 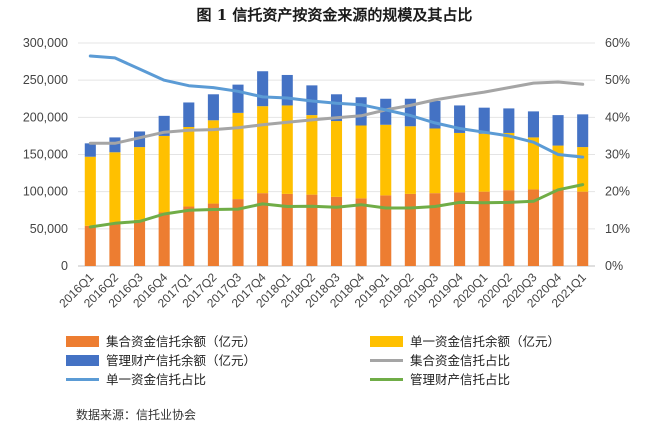 I want to click on legend-label: 管理财产信托余额（亿元）, so click(x=181, y=360).